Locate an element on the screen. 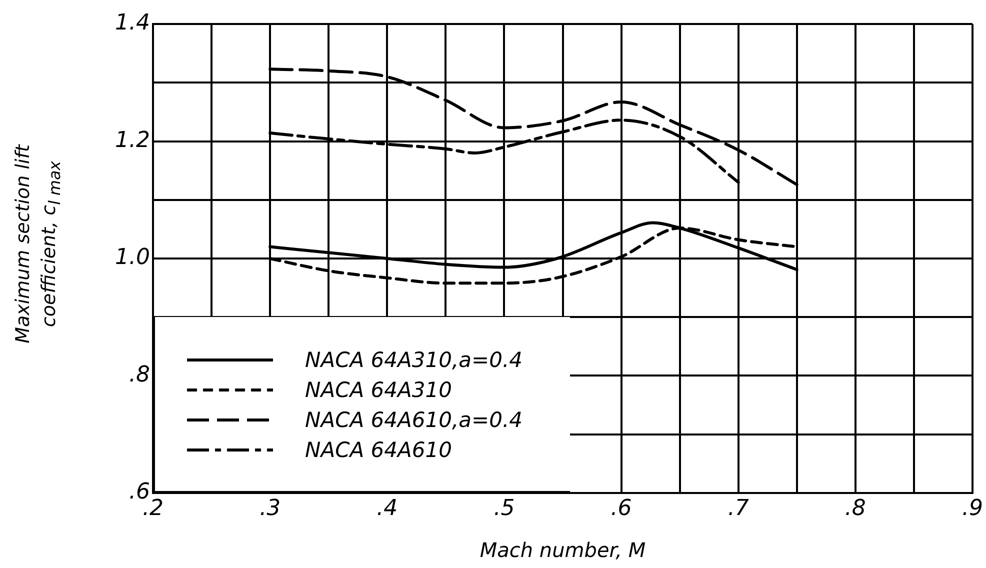 Image resolution: width=986 pixels, height=568 pixels. y-tick-label: 1.2 is located at coordinates (132, 140).